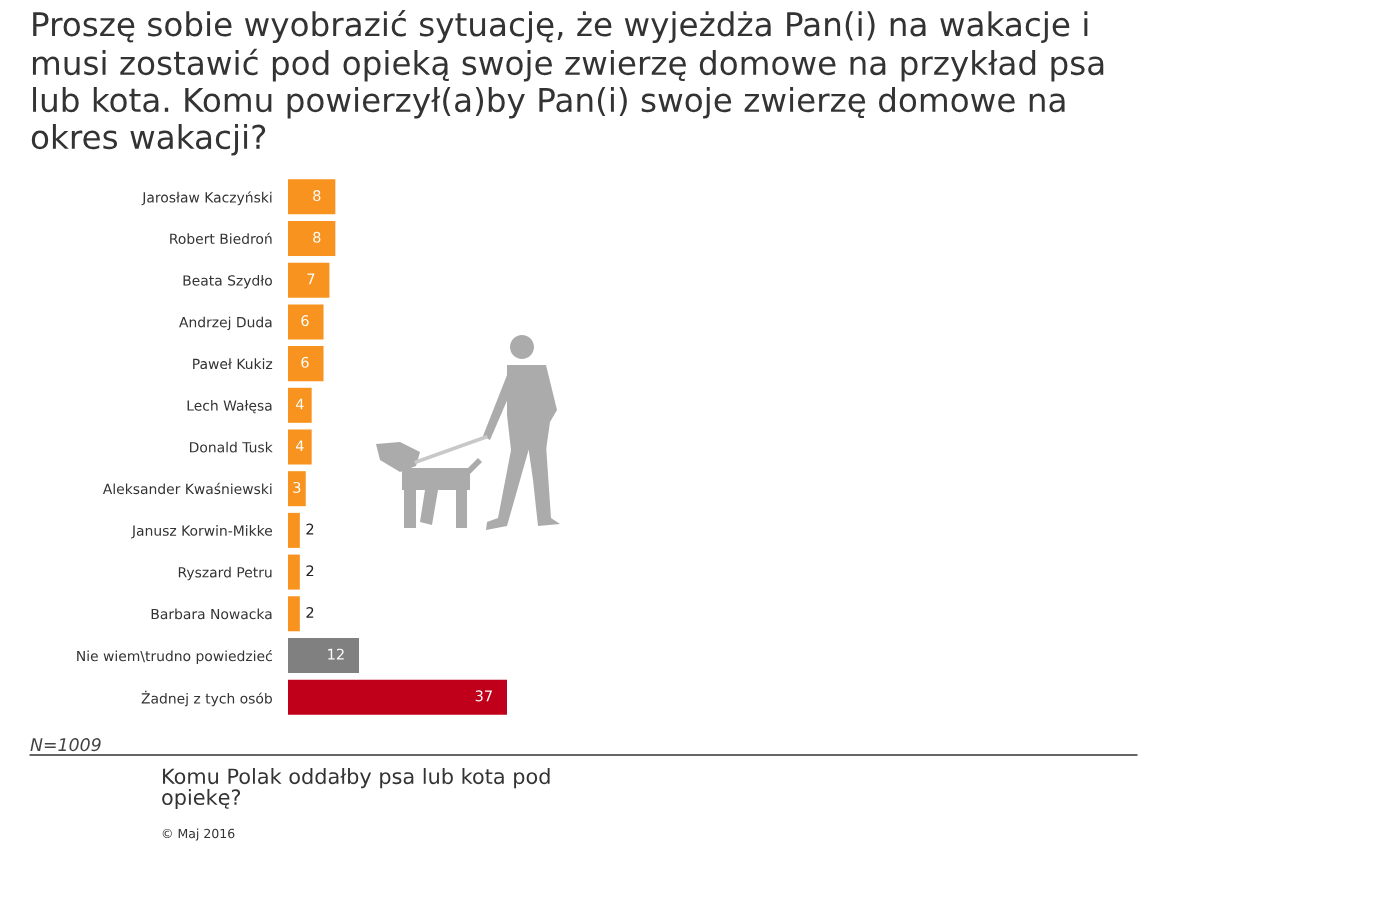 Image resolution: width=1400 pixels, height=900 pixels. I want to click on y-tick-label: Donald Tusk, so click(231, 447).